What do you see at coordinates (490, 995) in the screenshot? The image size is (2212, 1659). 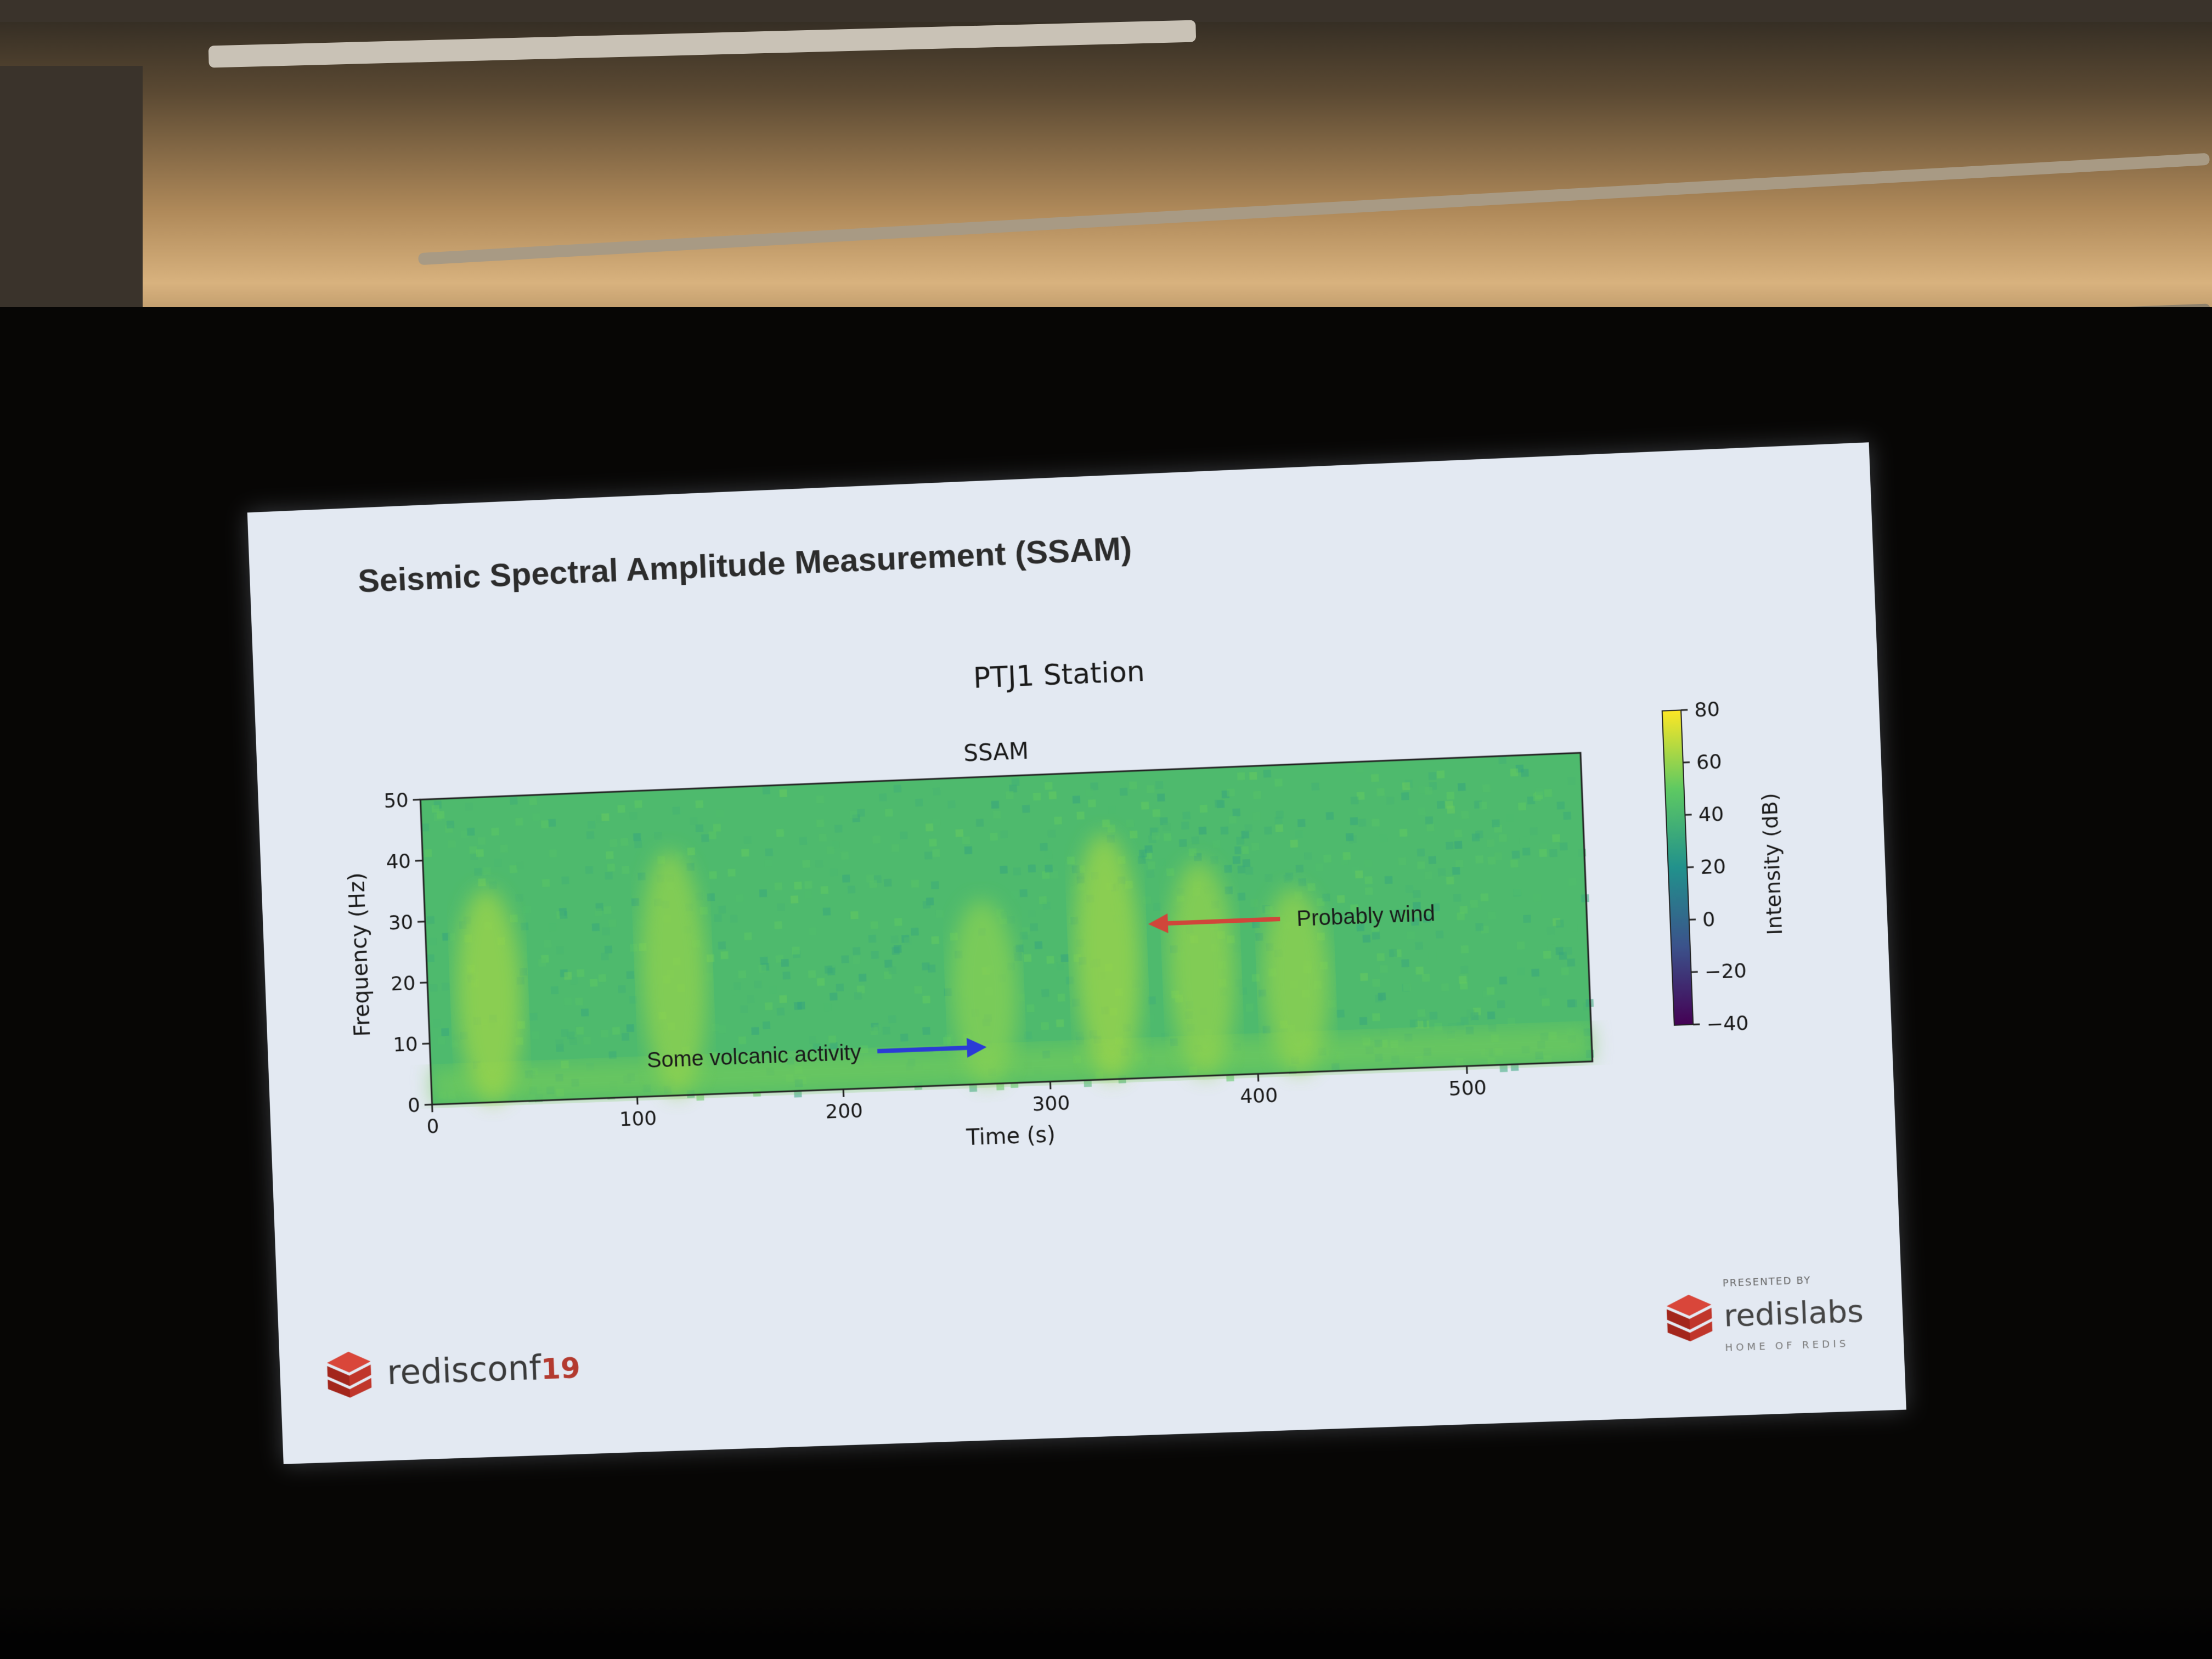 I see `heatmap-burst` at bounding box center [490, 995].